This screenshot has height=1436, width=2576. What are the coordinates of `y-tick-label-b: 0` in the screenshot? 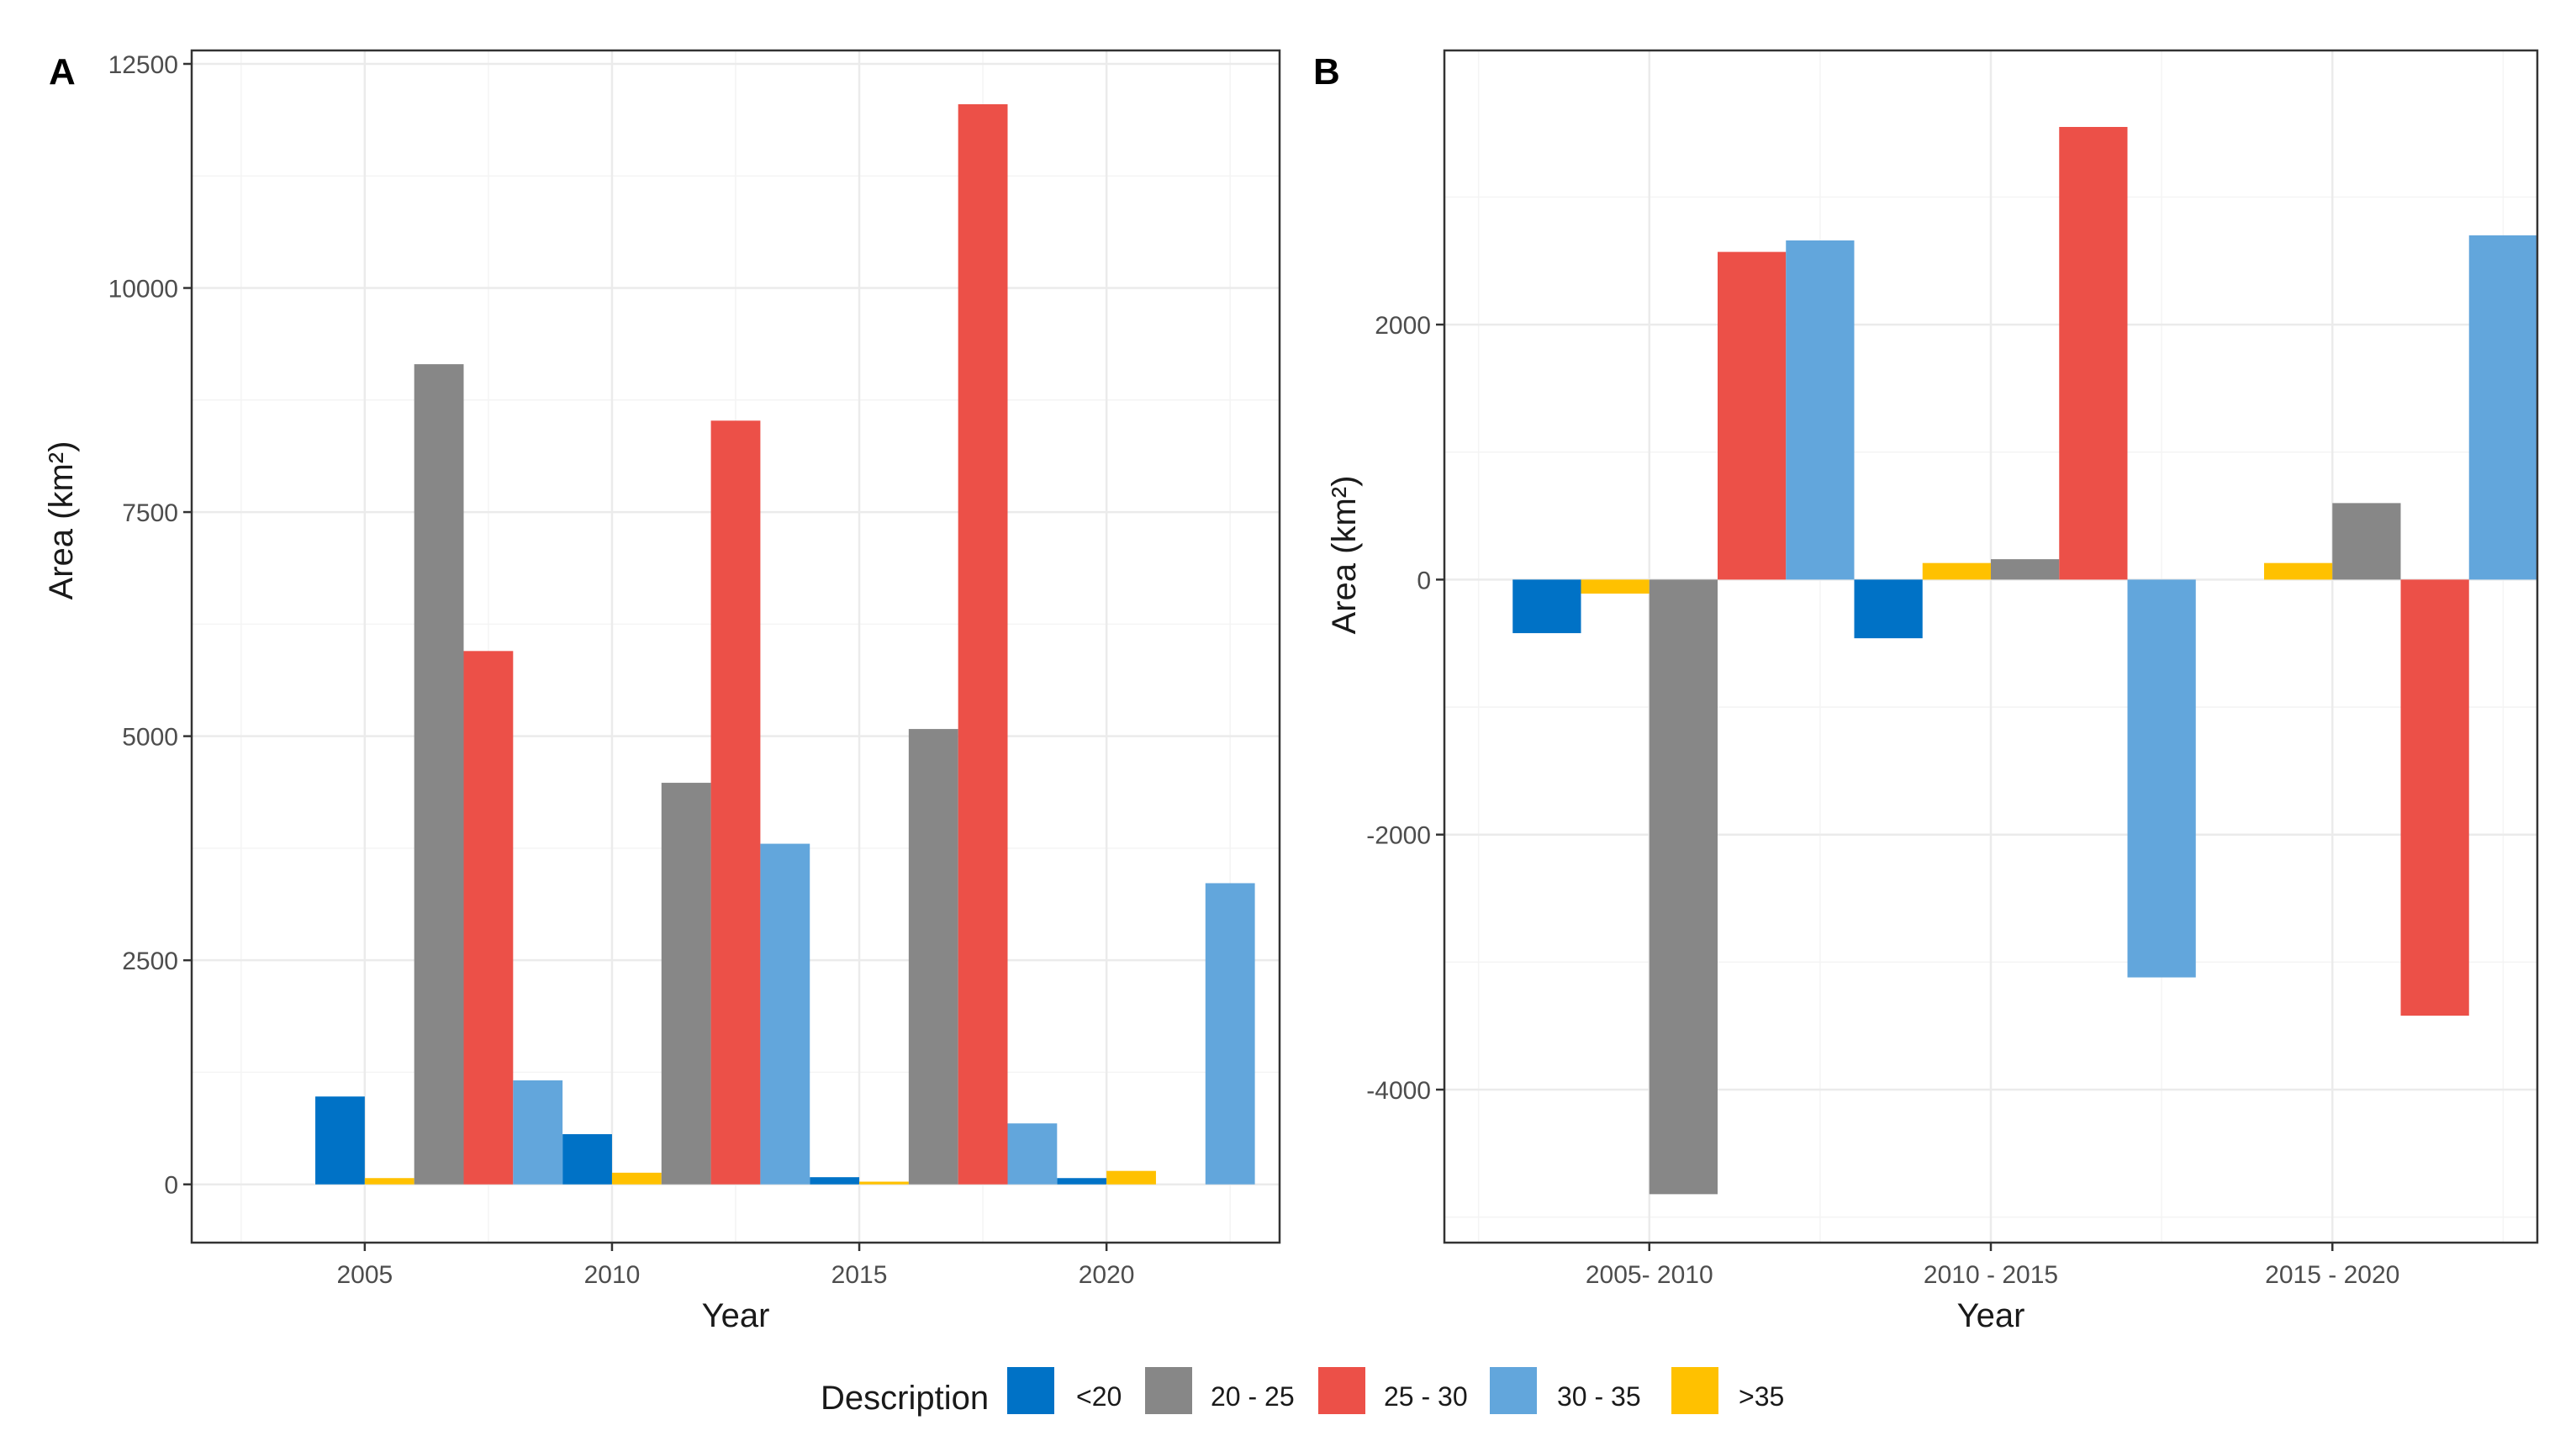 It's located at (1424, 580).